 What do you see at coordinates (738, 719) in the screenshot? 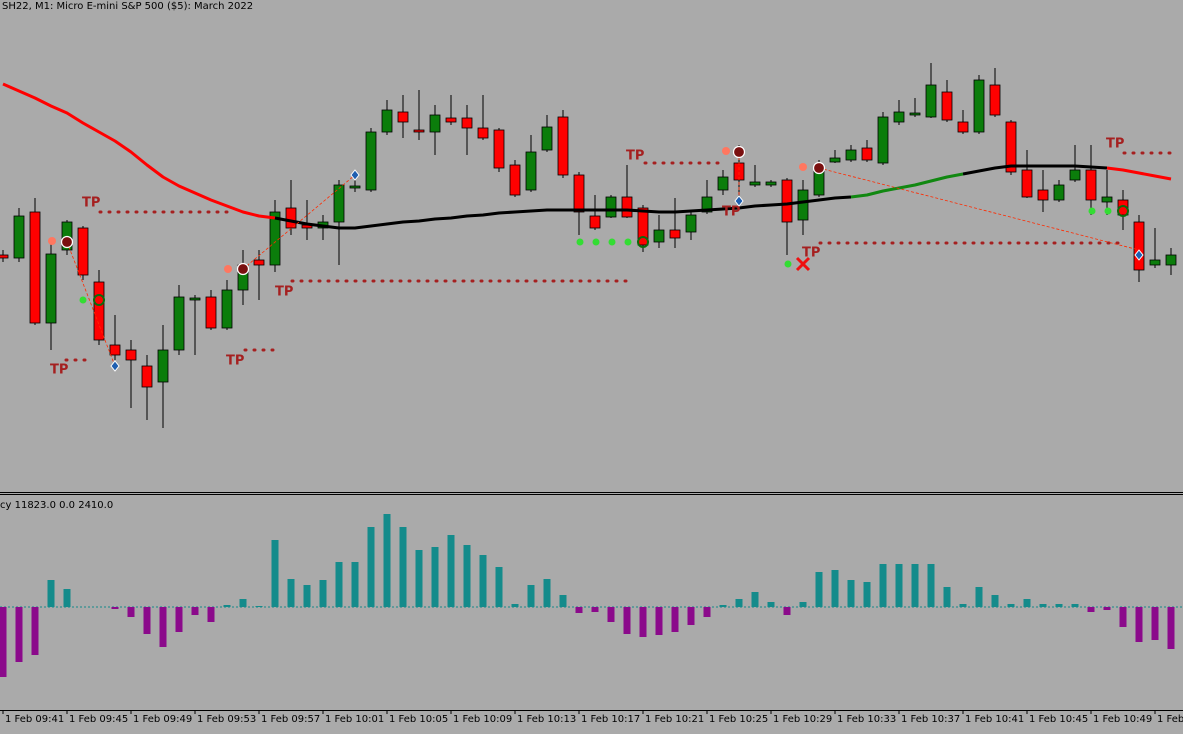
I see `x-tick-label: 1 Feb 10:25` at bounding box center [738, 719].